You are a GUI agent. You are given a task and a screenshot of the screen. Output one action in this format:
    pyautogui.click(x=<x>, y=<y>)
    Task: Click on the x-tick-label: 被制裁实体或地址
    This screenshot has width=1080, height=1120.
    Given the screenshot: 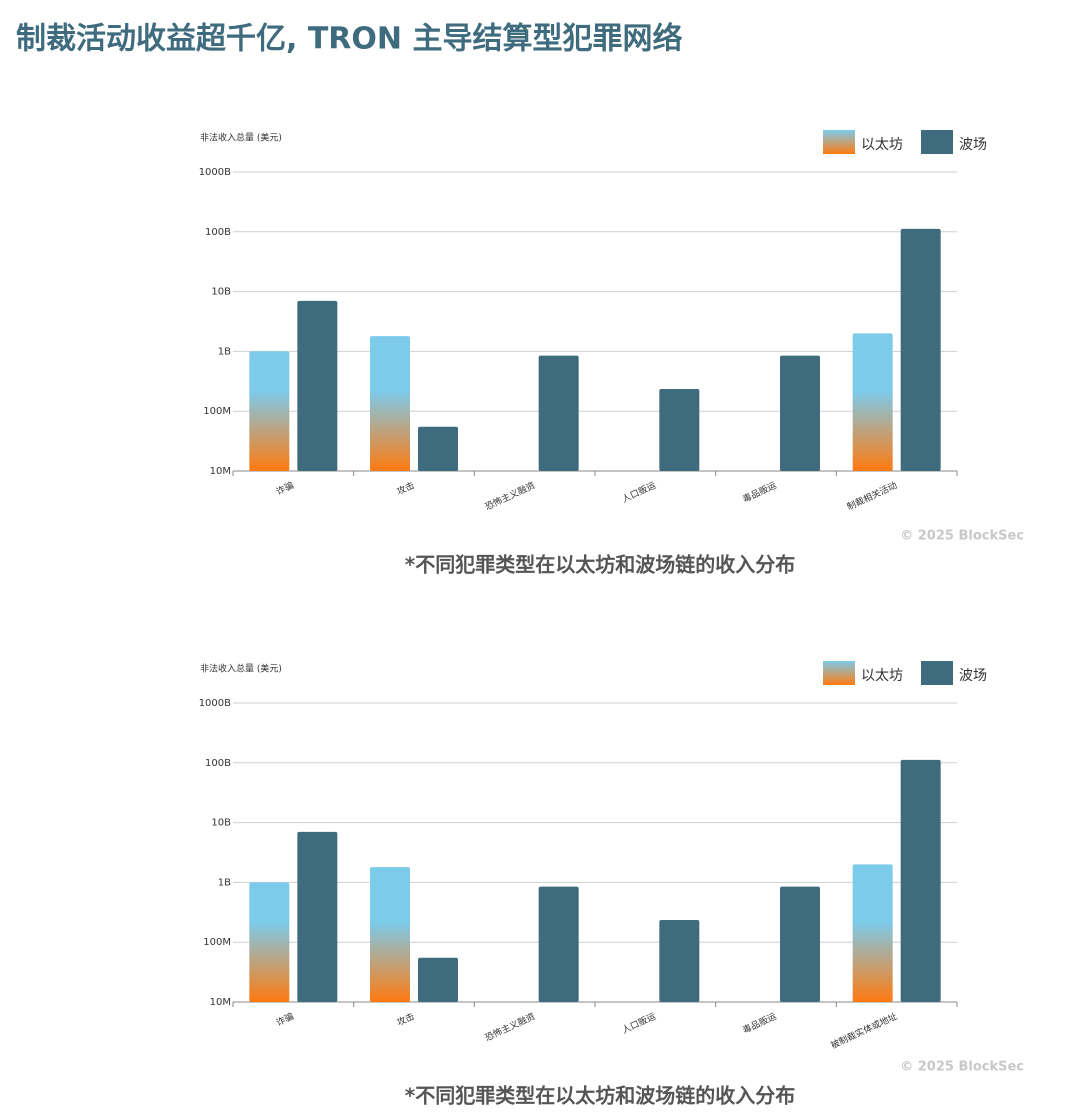 What is the action you would take?
    pyautogui.click(x=864, y=1030)
    